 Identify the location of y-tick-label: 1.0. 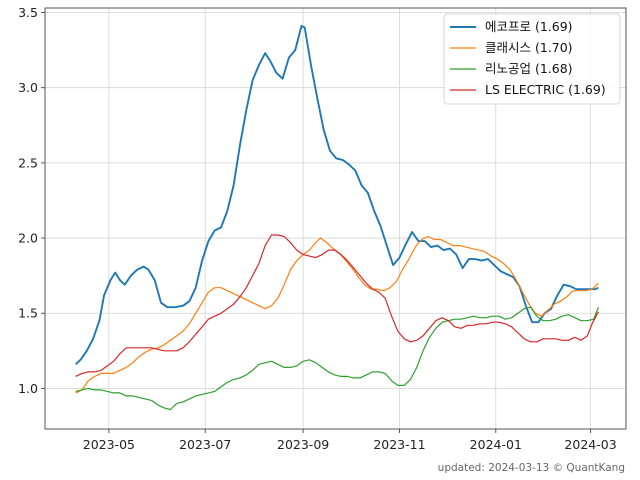
(28, 388).